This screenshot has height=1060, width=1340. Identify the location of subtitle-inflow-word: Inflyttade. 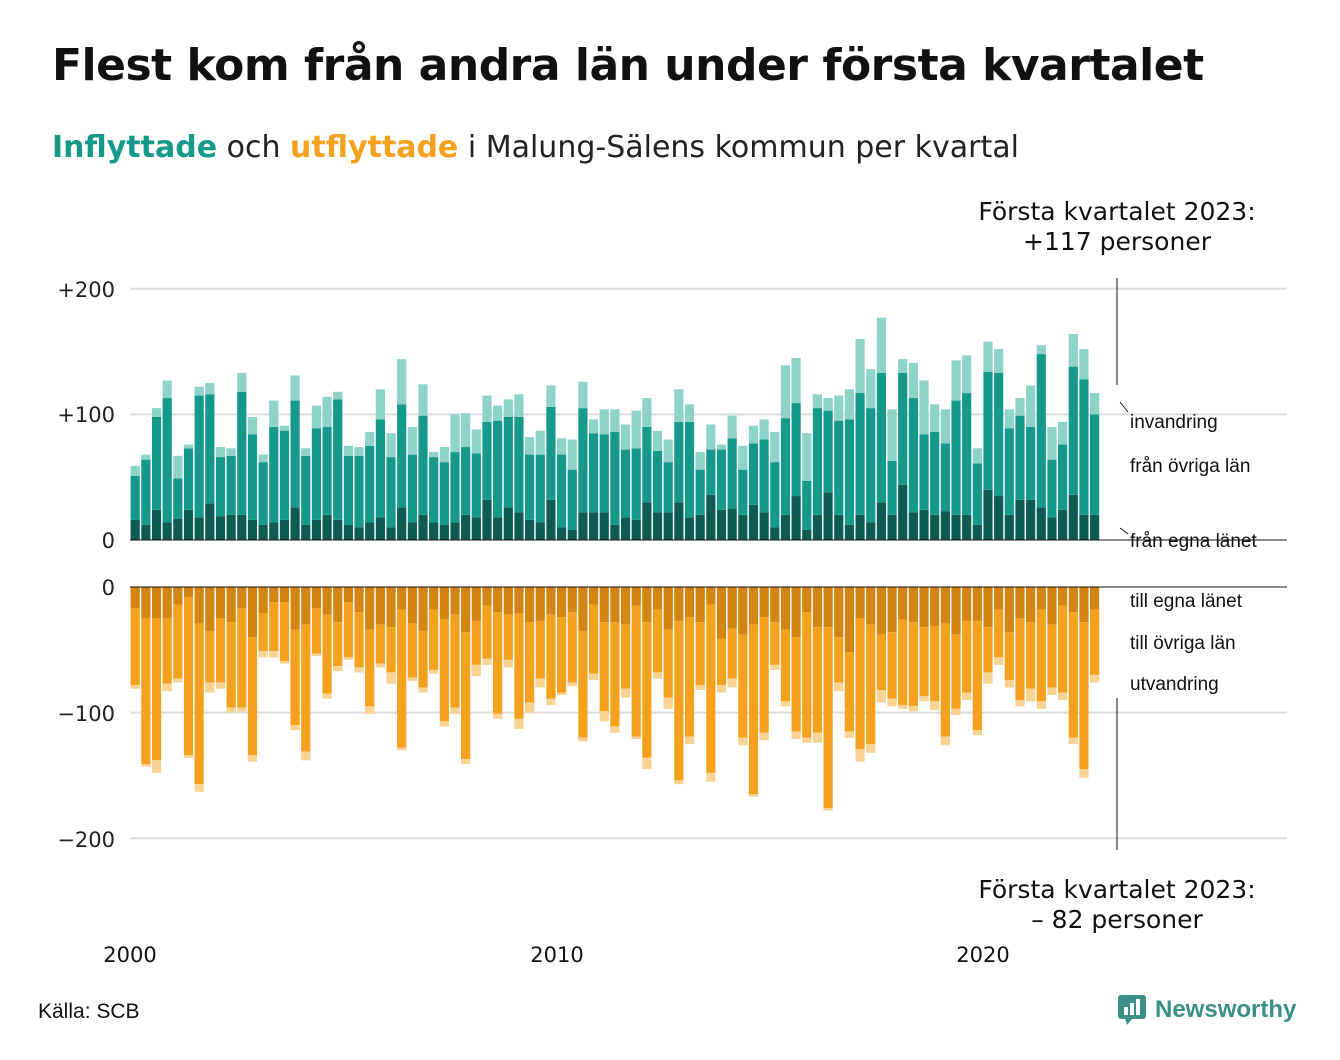
(135, 147).